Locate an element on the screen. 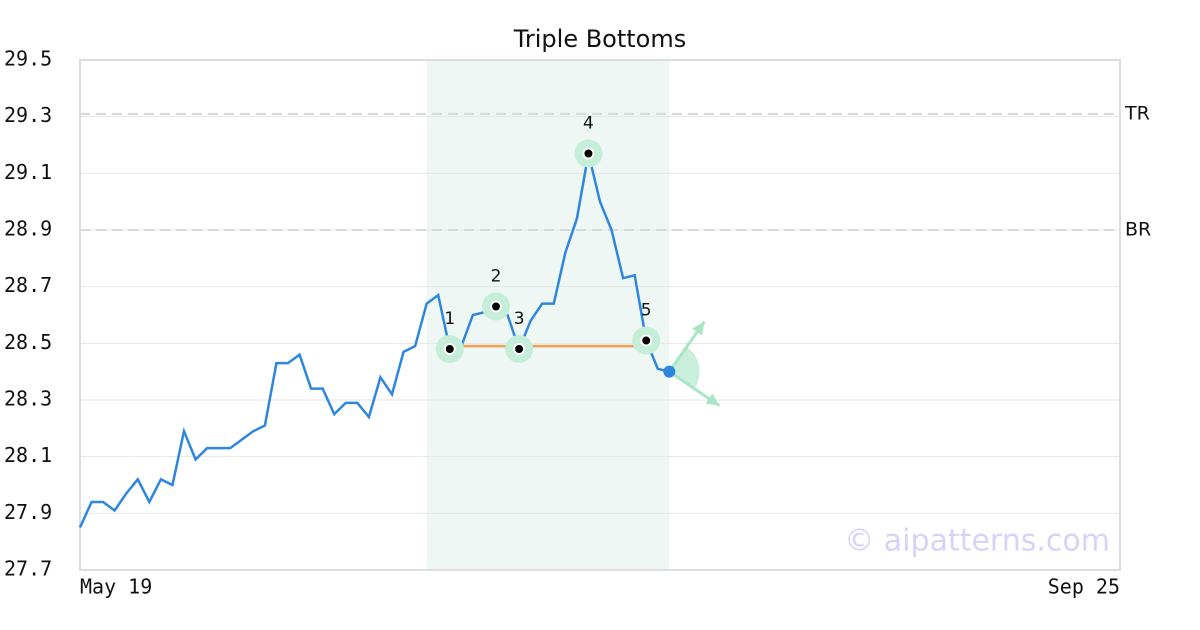 This screenshot has width=1200, height=630. y-tick-label: 27.7 is located at coordinates (28, 569).